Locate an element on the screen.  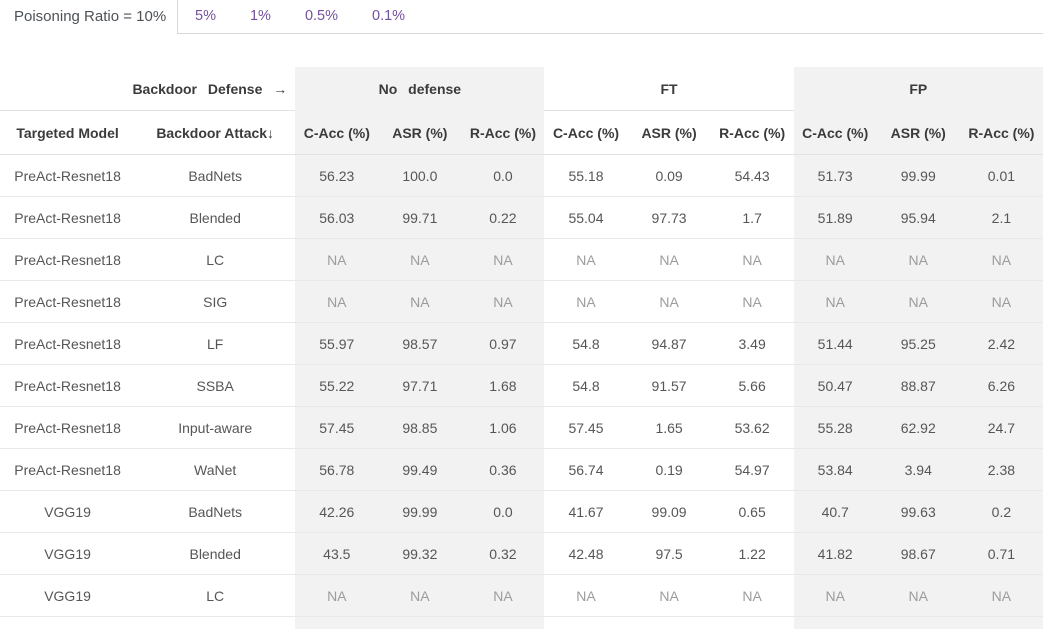
value-cell: 1.06 is located at coordinates (503, 428).